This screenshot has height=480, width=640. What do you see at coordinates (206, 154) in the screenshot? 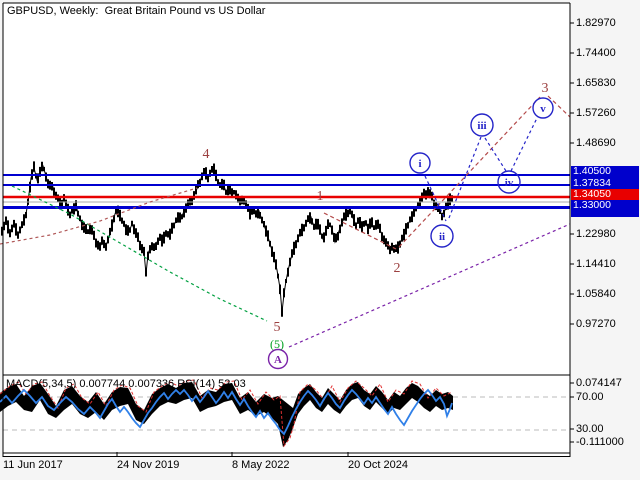
I see `wave-label-4: 4` at bounding box center [206, 154].